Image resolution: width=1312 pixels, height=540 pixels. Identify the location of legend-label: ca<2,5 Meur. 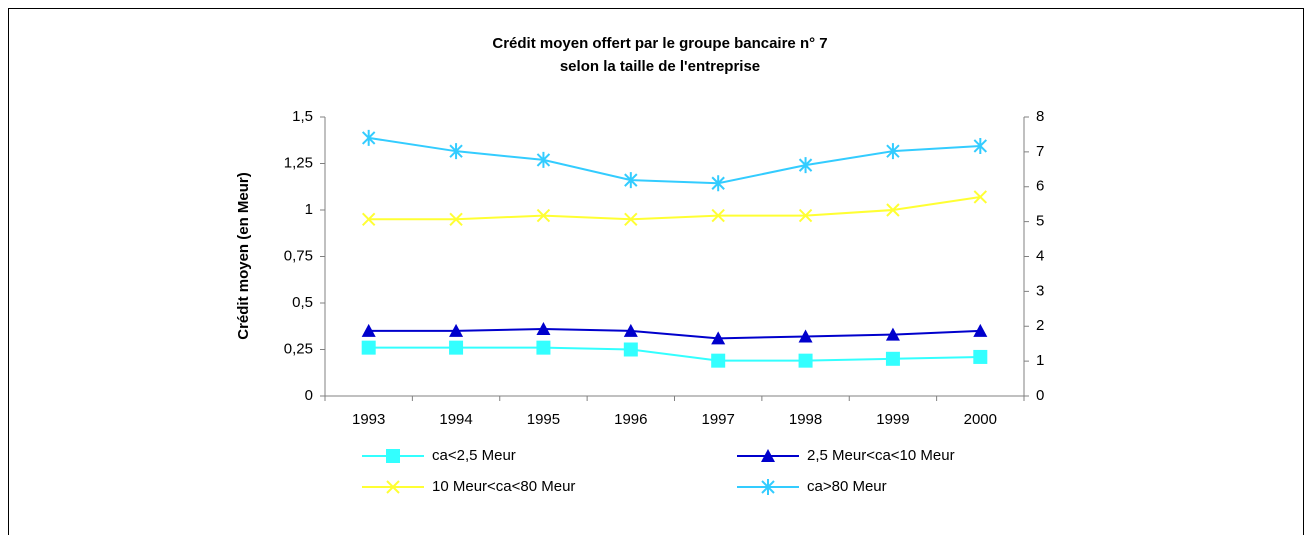
(474, 455).